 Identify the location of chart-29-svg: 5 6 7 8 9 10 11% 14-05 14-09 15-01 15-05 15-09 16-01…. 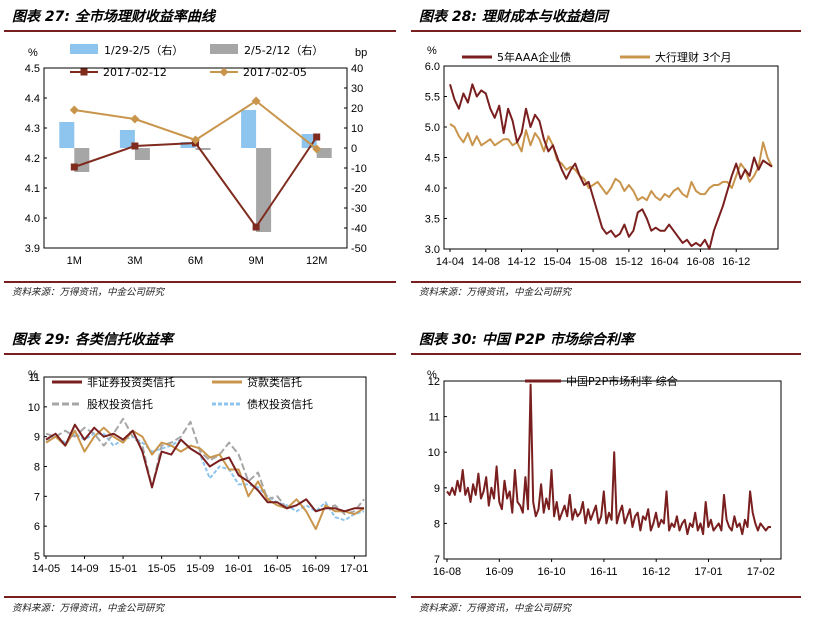
(198, 472).